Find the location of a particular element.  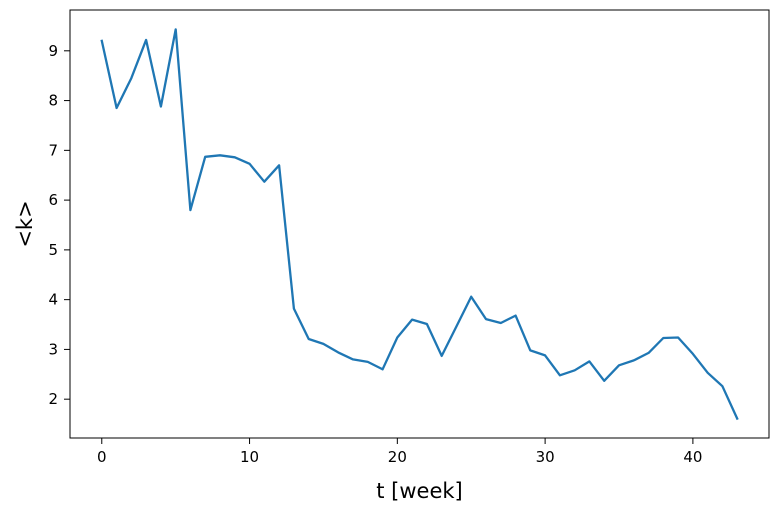

y-tick-label: 2 is located at coordinates (53, 399).